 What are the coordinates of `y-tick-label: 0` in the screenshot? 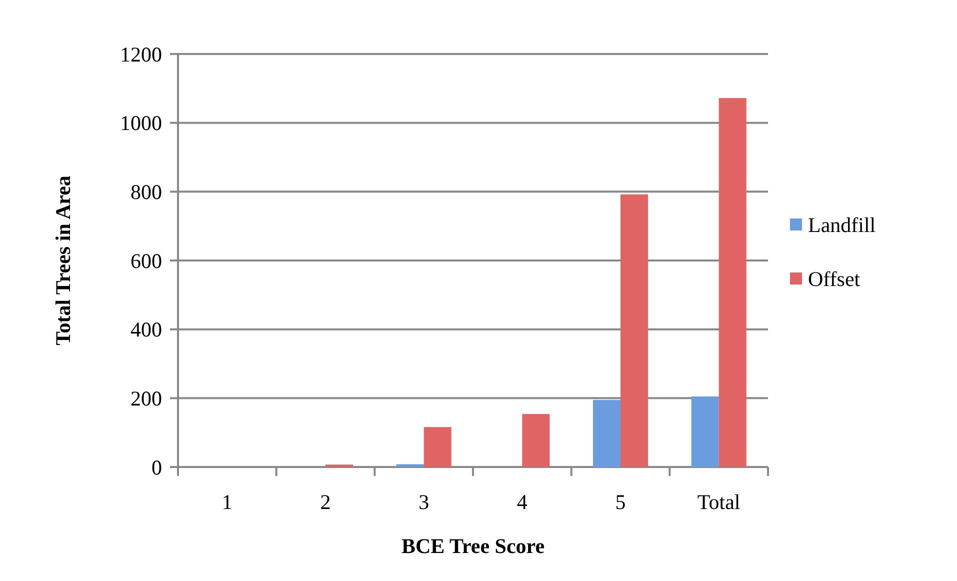 It's located at (157, 467).